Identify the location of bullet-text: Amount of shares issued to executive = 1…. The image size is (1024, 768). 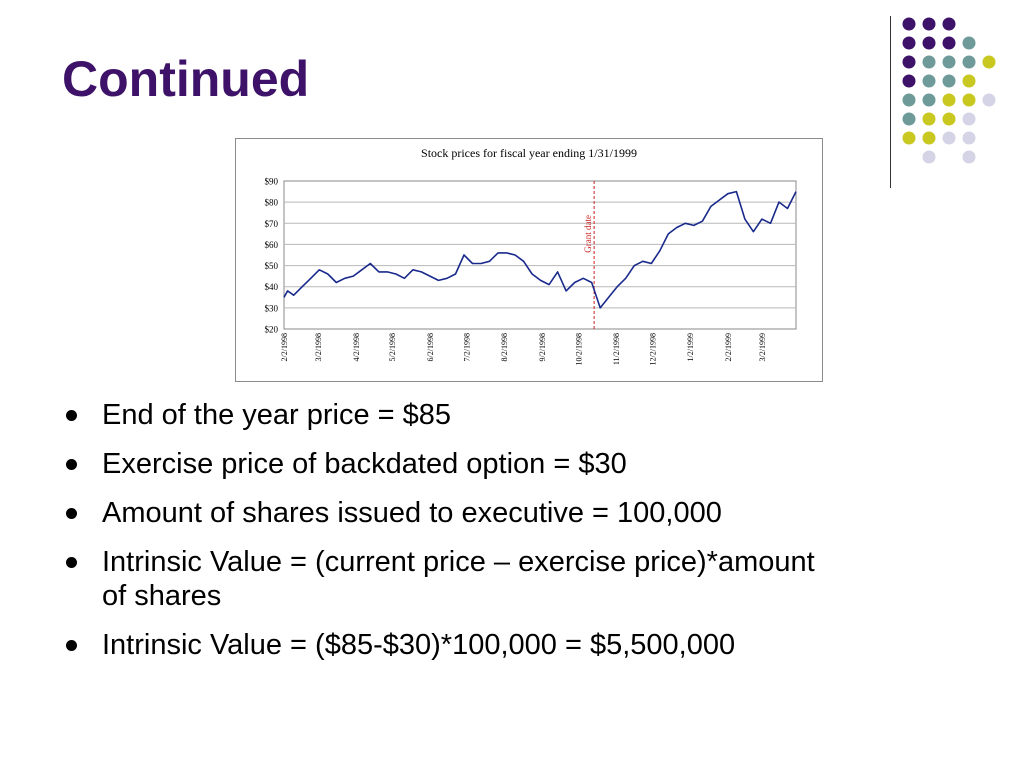
(412, 513).